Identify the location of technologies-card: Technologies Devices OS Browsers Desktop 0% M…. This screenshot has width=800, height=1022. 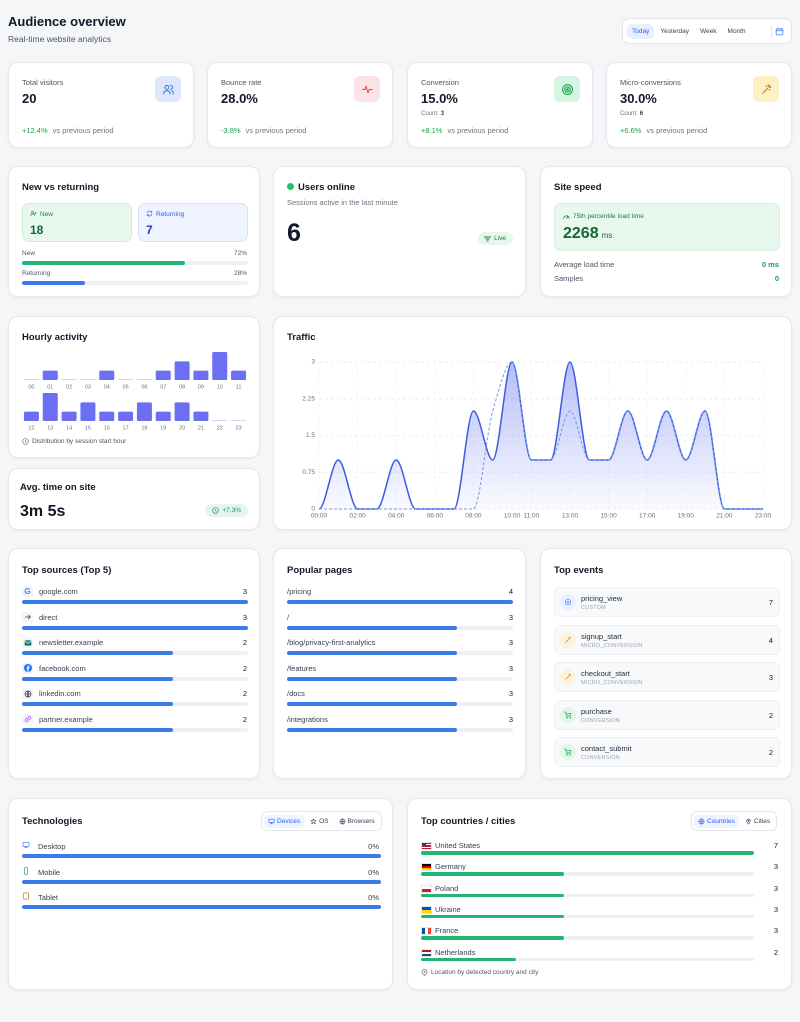
(200, 894).